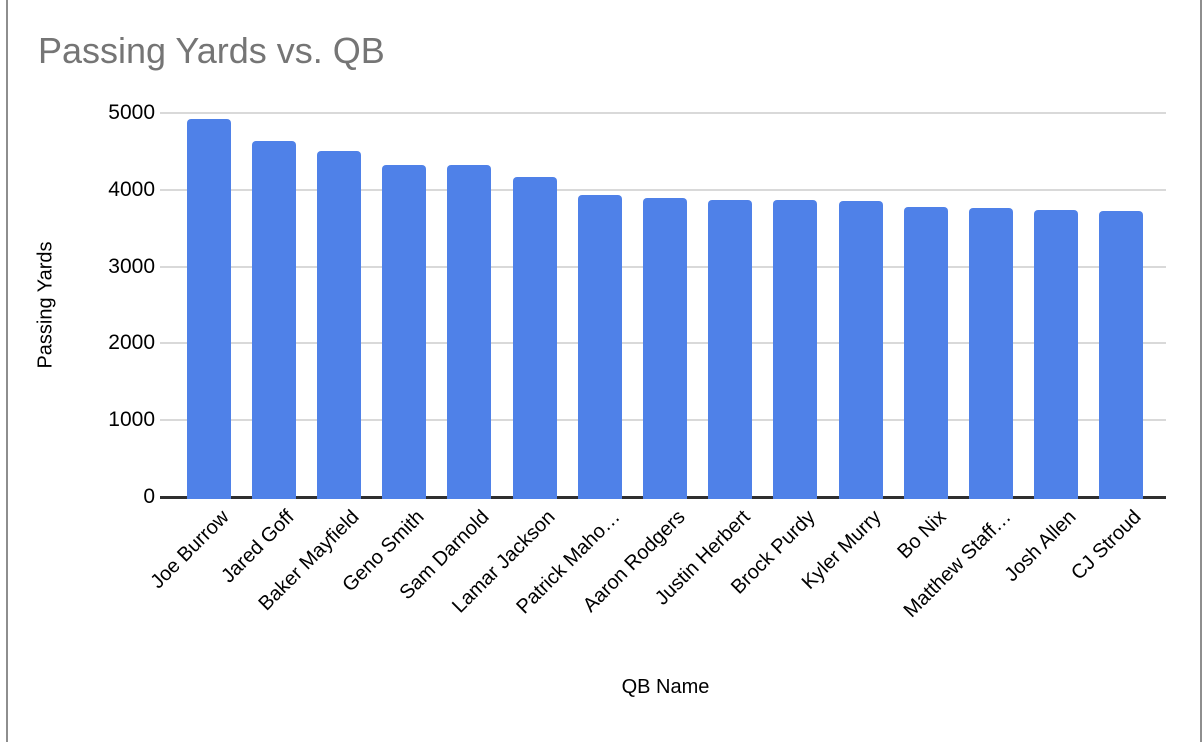 This screenshot has height=742, width=1204. What do you see at coordinates (131, 343) in the screenshot?
I see `y-tick-label: 2000` at bounding box center [131, 343].